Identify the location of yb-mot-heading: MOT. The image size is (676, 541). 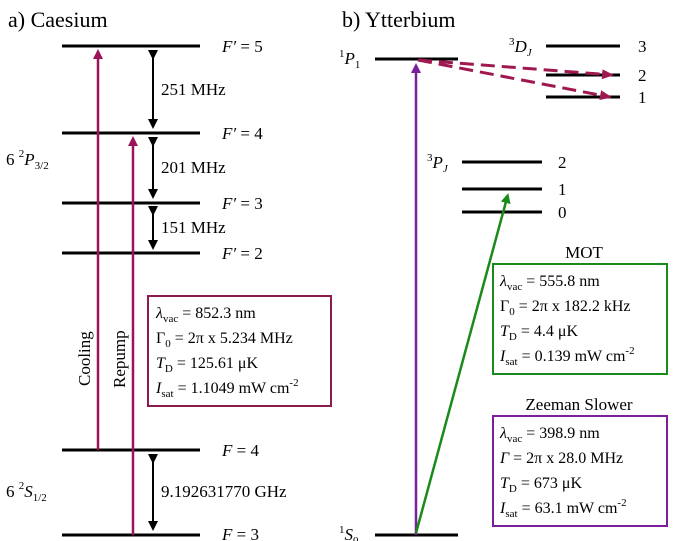
(584, 252).